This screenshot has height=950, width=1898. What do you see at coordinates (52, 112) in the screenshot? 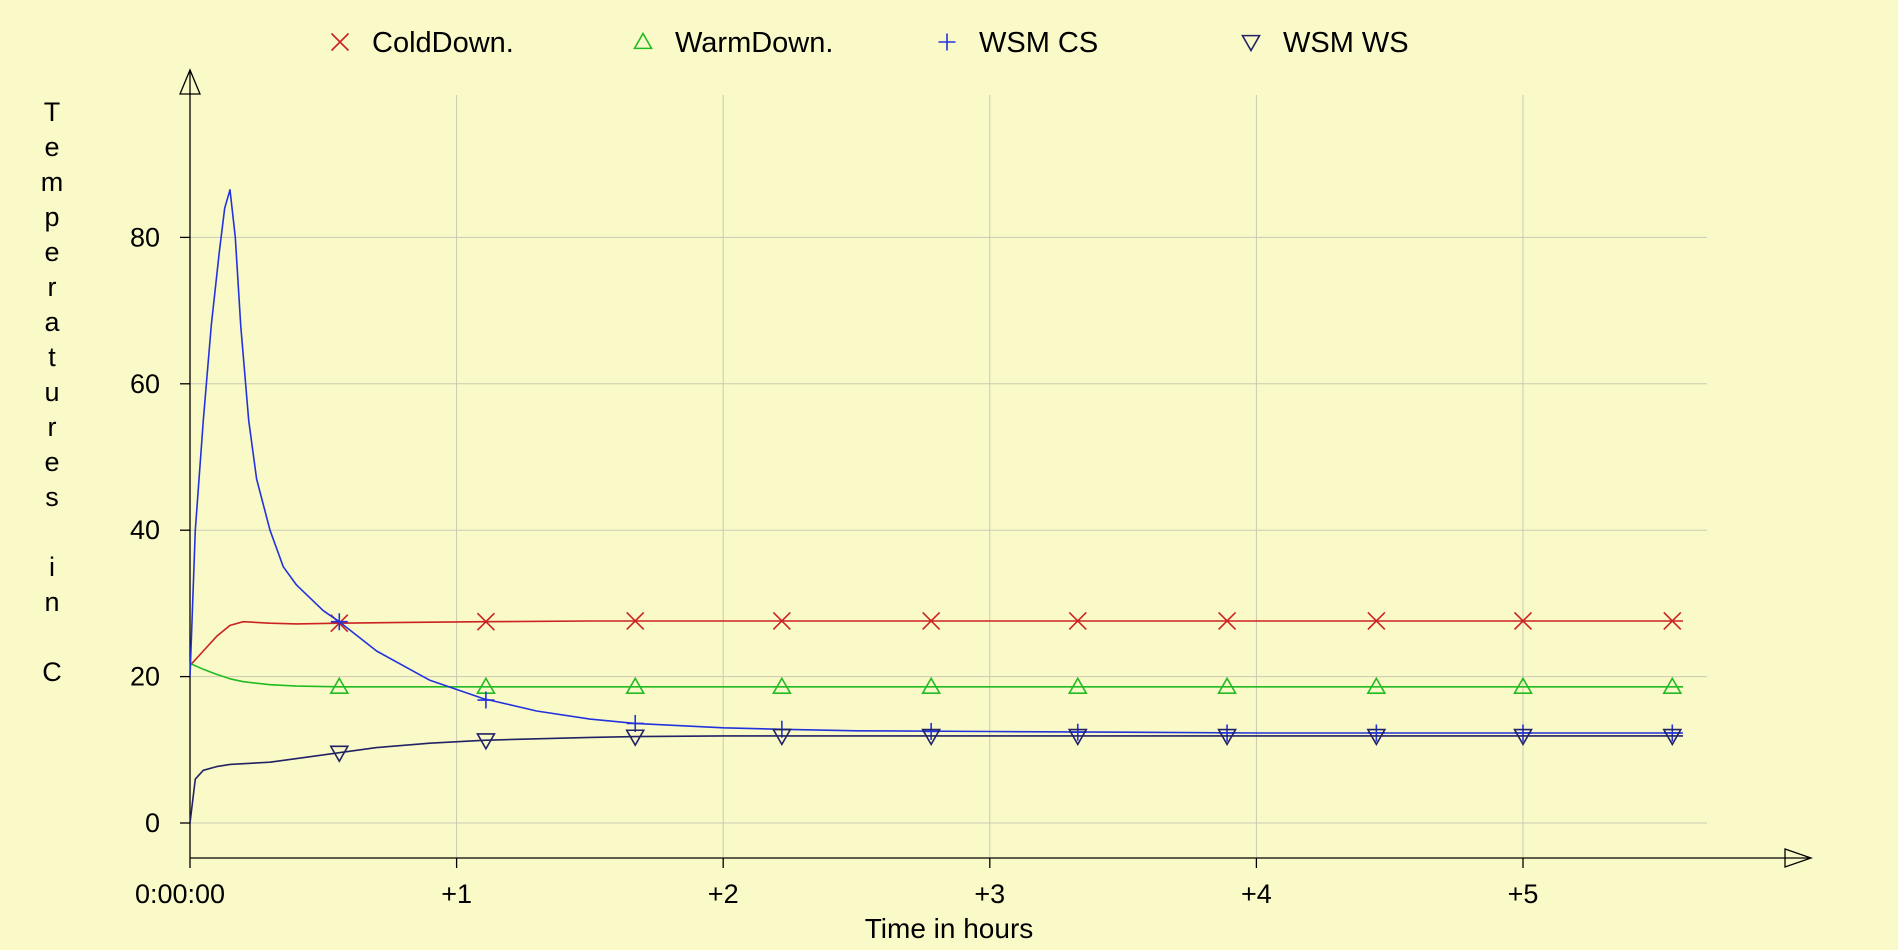
I see `y-axis-label-char: T` at bounding box center [52, 112].